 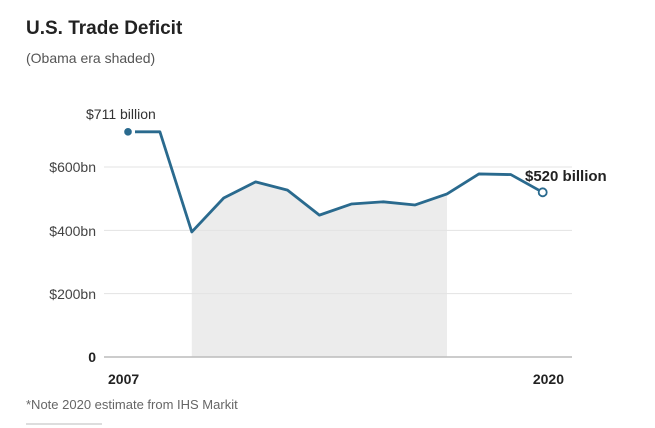 What do you see at coordinates (566, 176) in the screenshot?
I see `annotation-end: $520 billion` at bounding box center [566, 176].